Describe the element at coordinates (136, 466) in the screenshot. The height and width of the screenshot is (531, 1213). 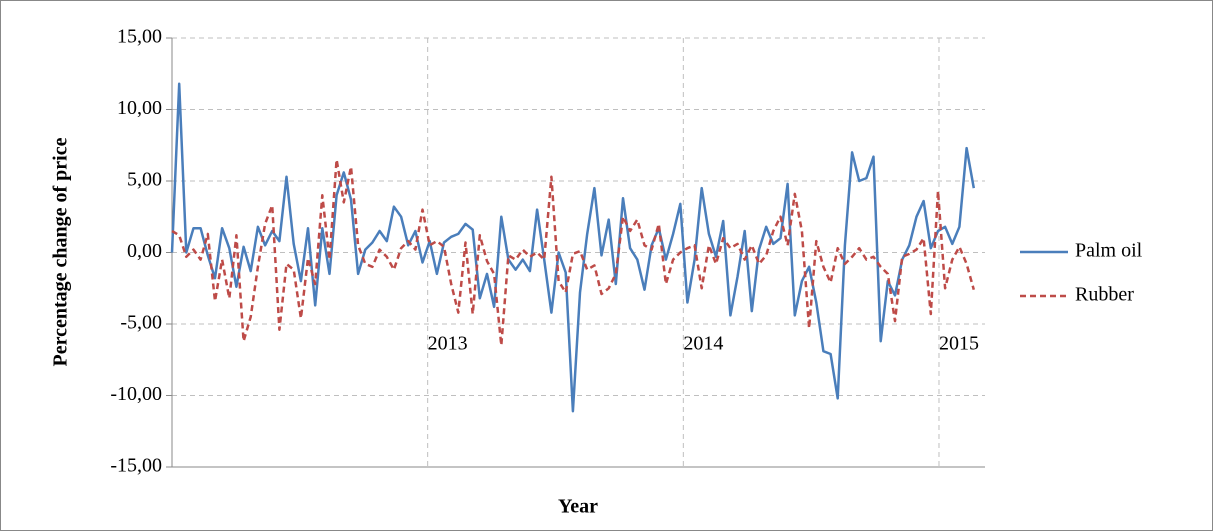
I see `y-tick-label: -15,00` at that location.